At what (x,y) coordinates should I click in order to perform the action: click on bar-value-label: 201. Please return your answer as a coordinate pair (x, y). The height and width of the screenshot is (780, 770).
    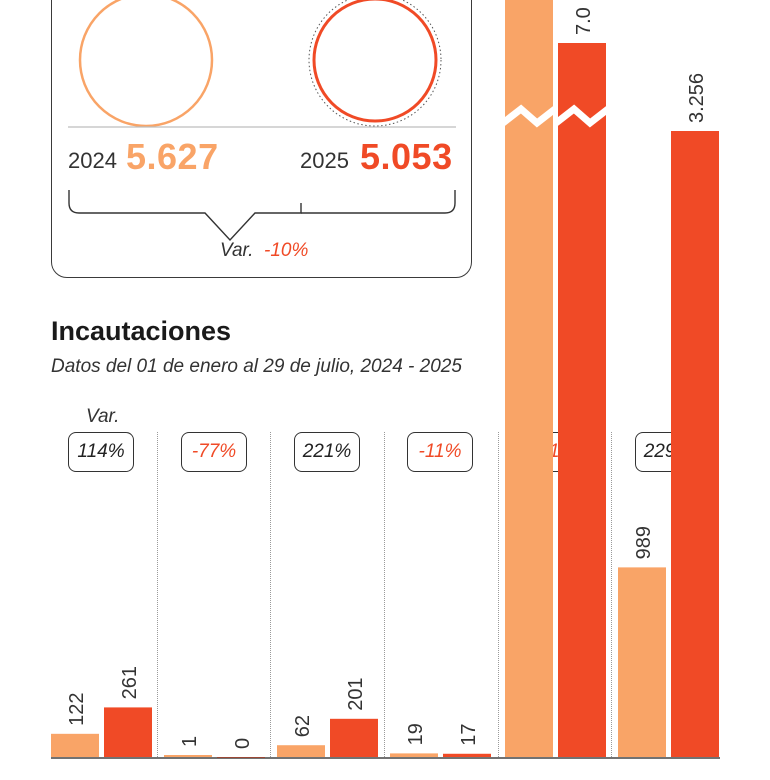
    Looking at the image, I should click on (356, 693).